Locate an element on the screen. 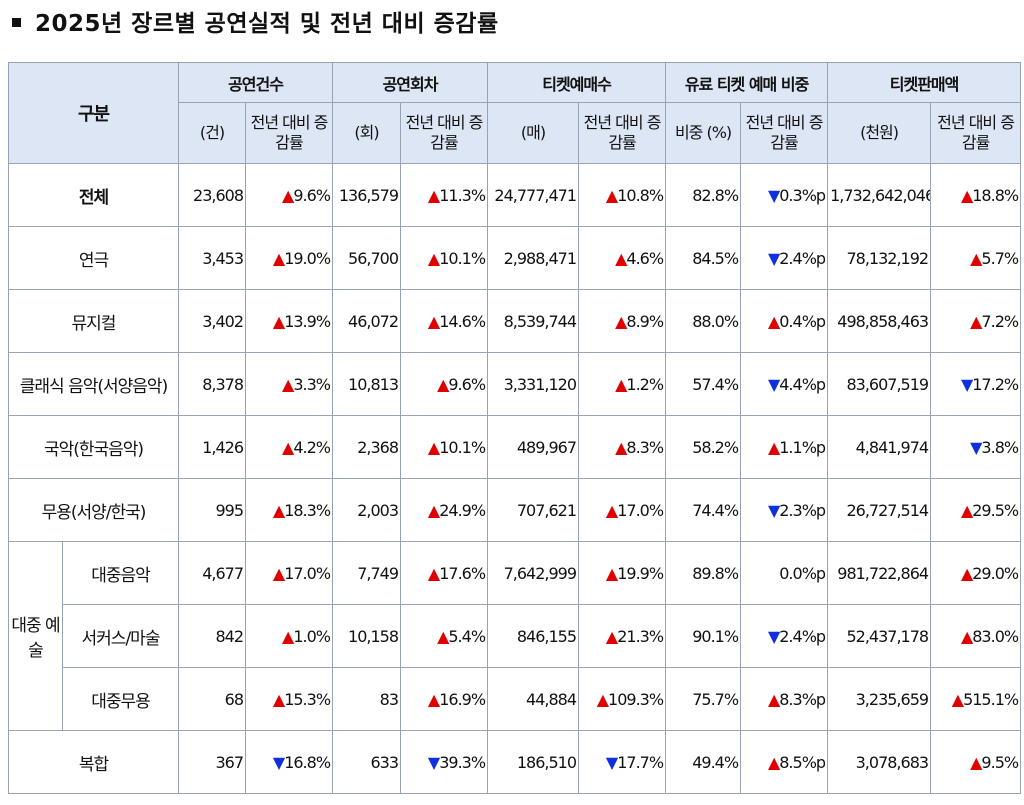 The width and height of the screenshot is (1024, 805). row-label: 연극 is located at coordinates (93, 258).